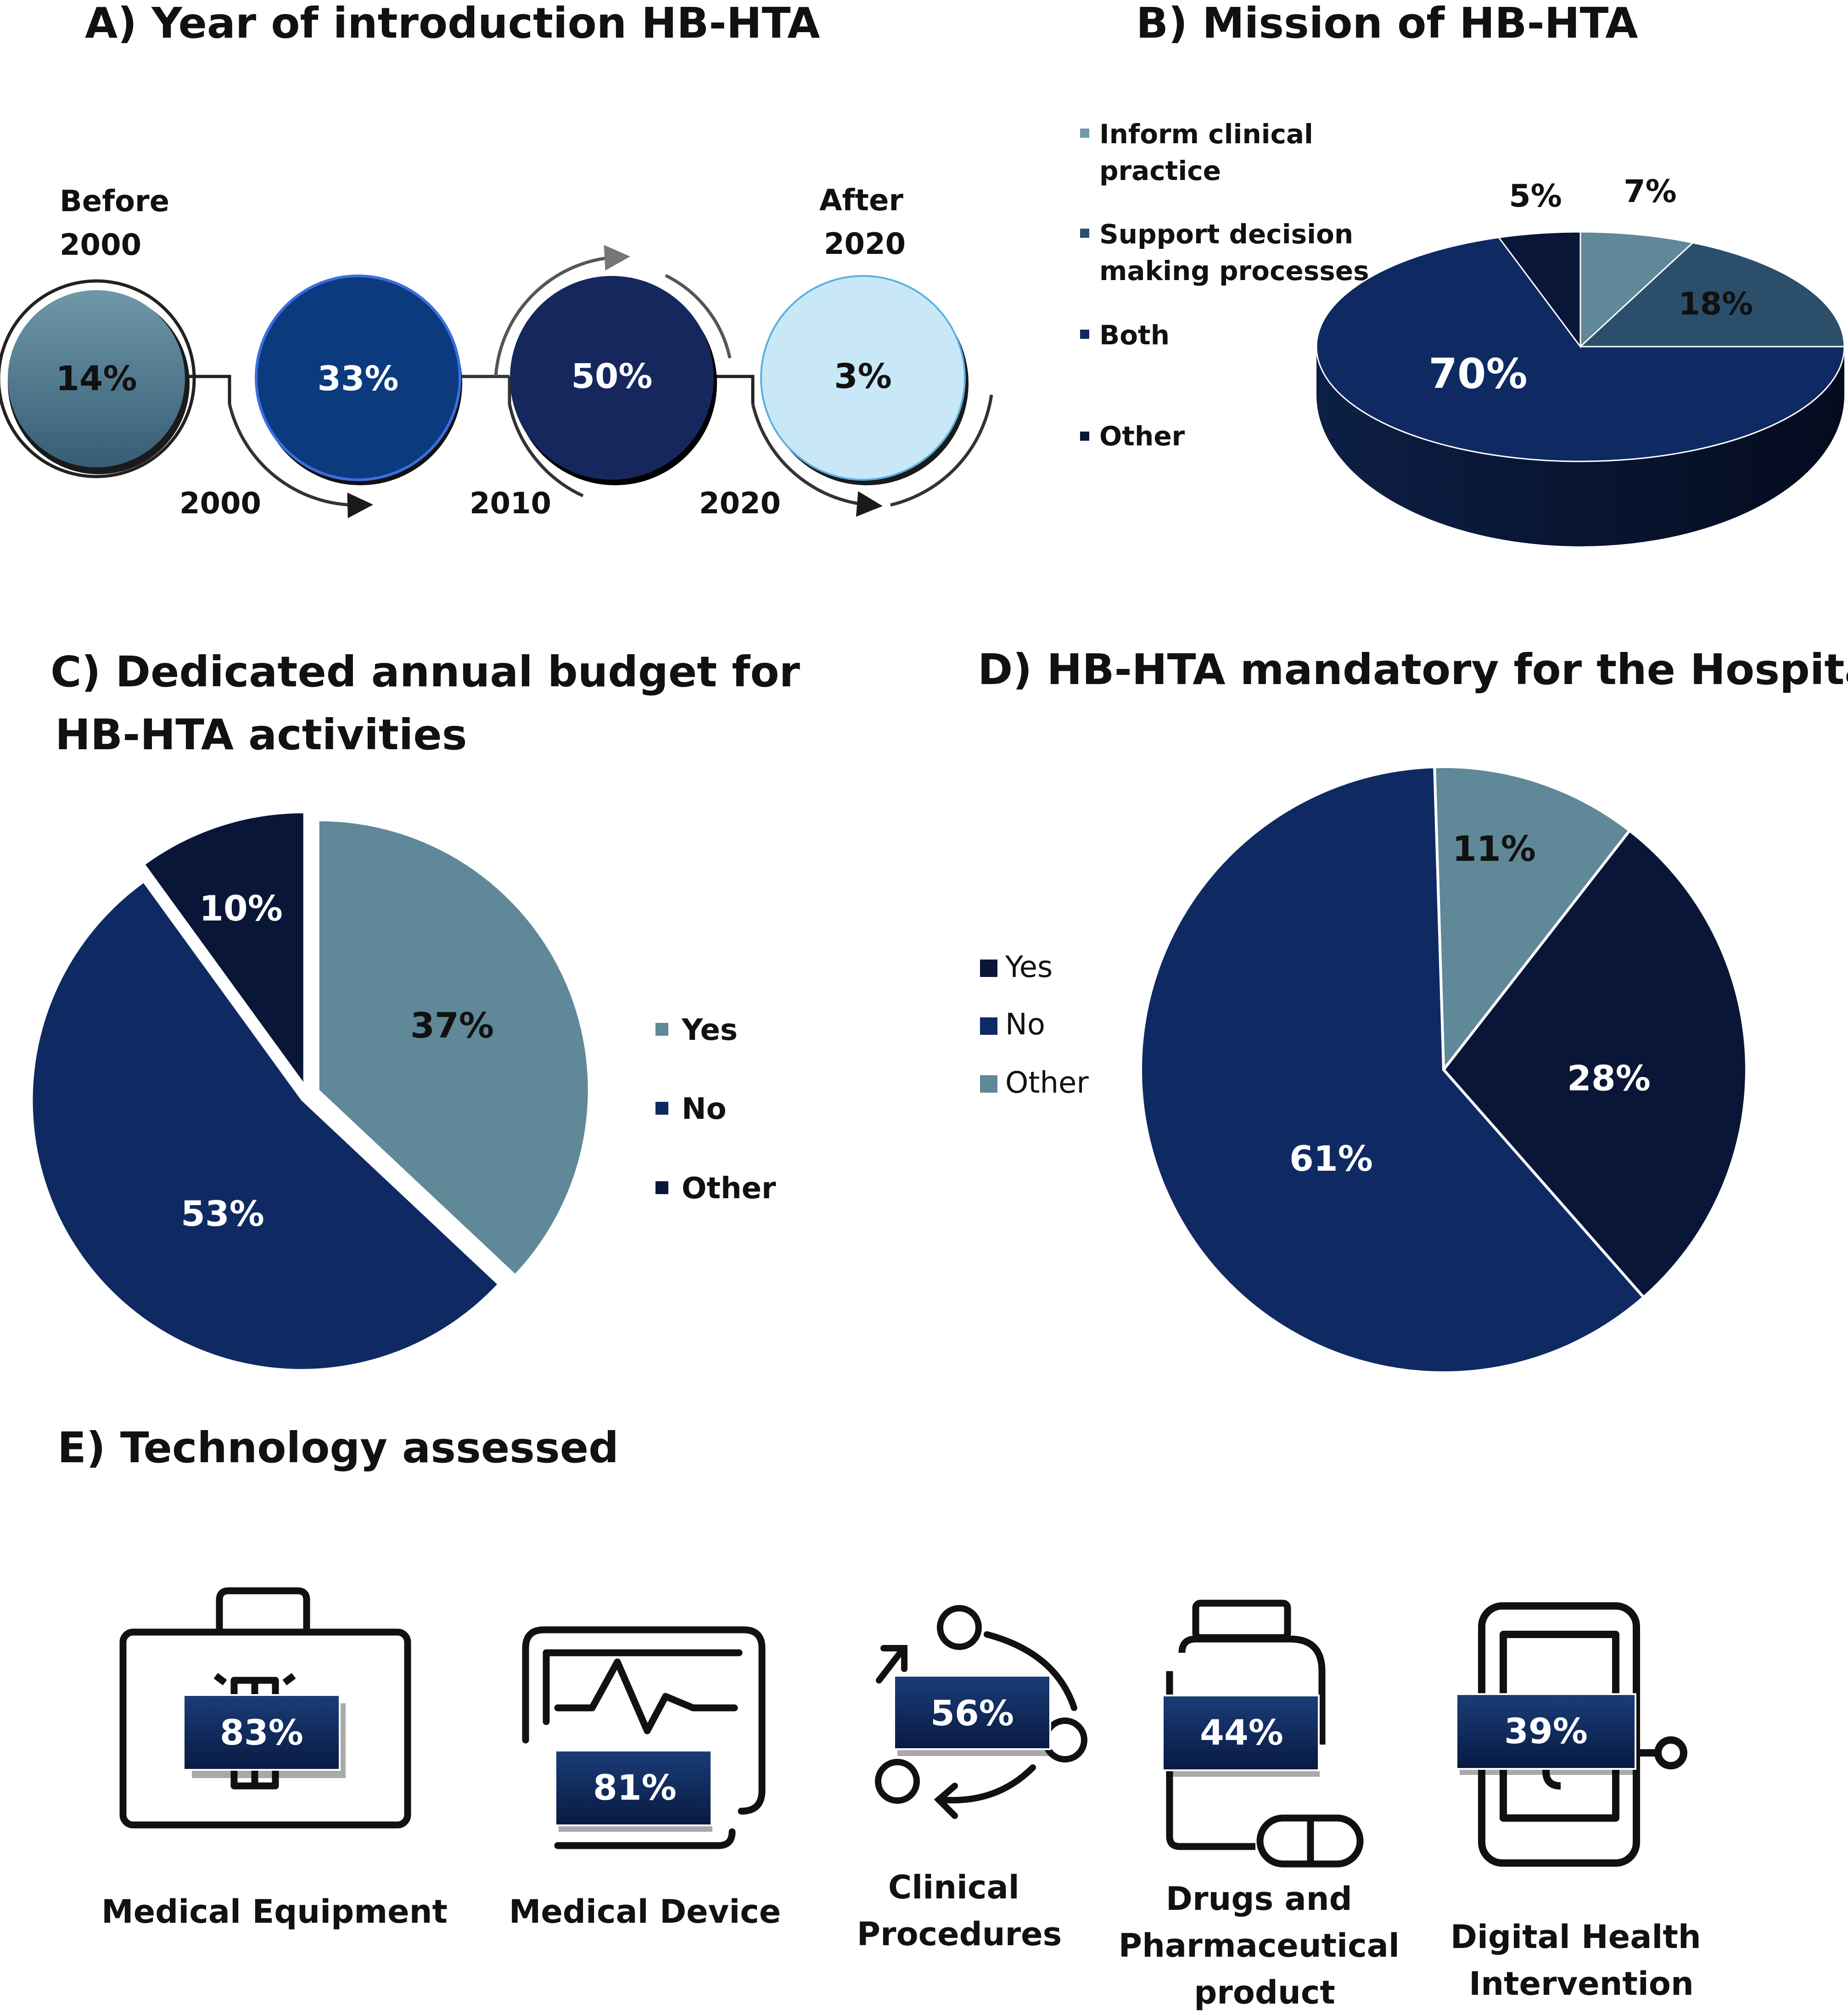 This screenshot has height=2015, width=1848. I want to click on pie-slice-support-decision-making-processes, so click(1712, 295).